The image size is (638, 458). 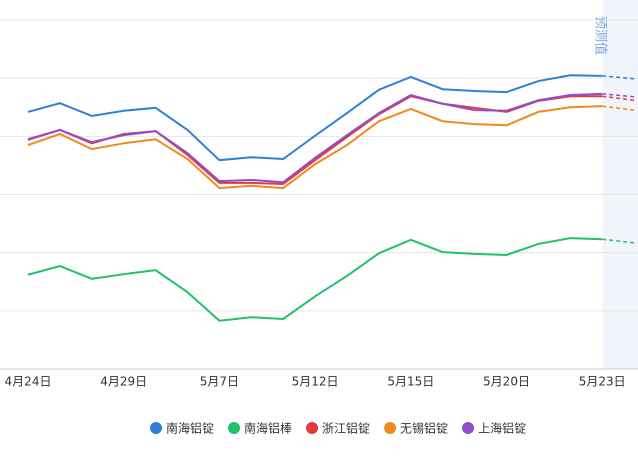 I want to click on legend-item: 浙江铝锭, so click(x=338, y=428).